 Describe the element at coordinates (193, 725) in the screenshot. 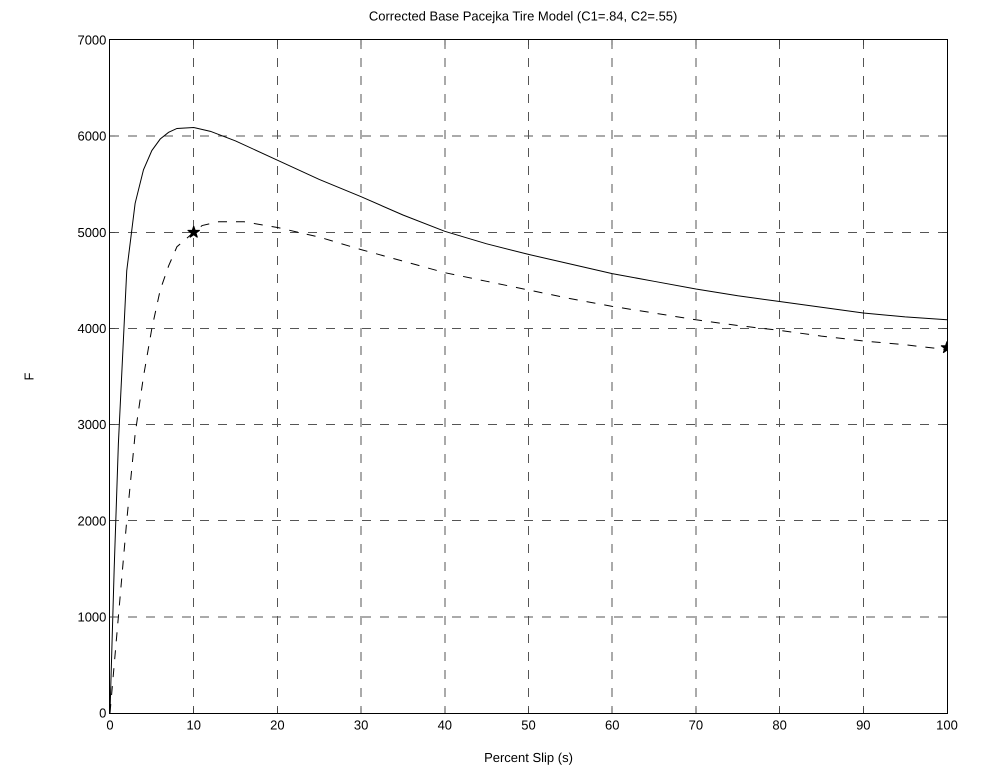

I see `x-tick-label: 10` at that location.